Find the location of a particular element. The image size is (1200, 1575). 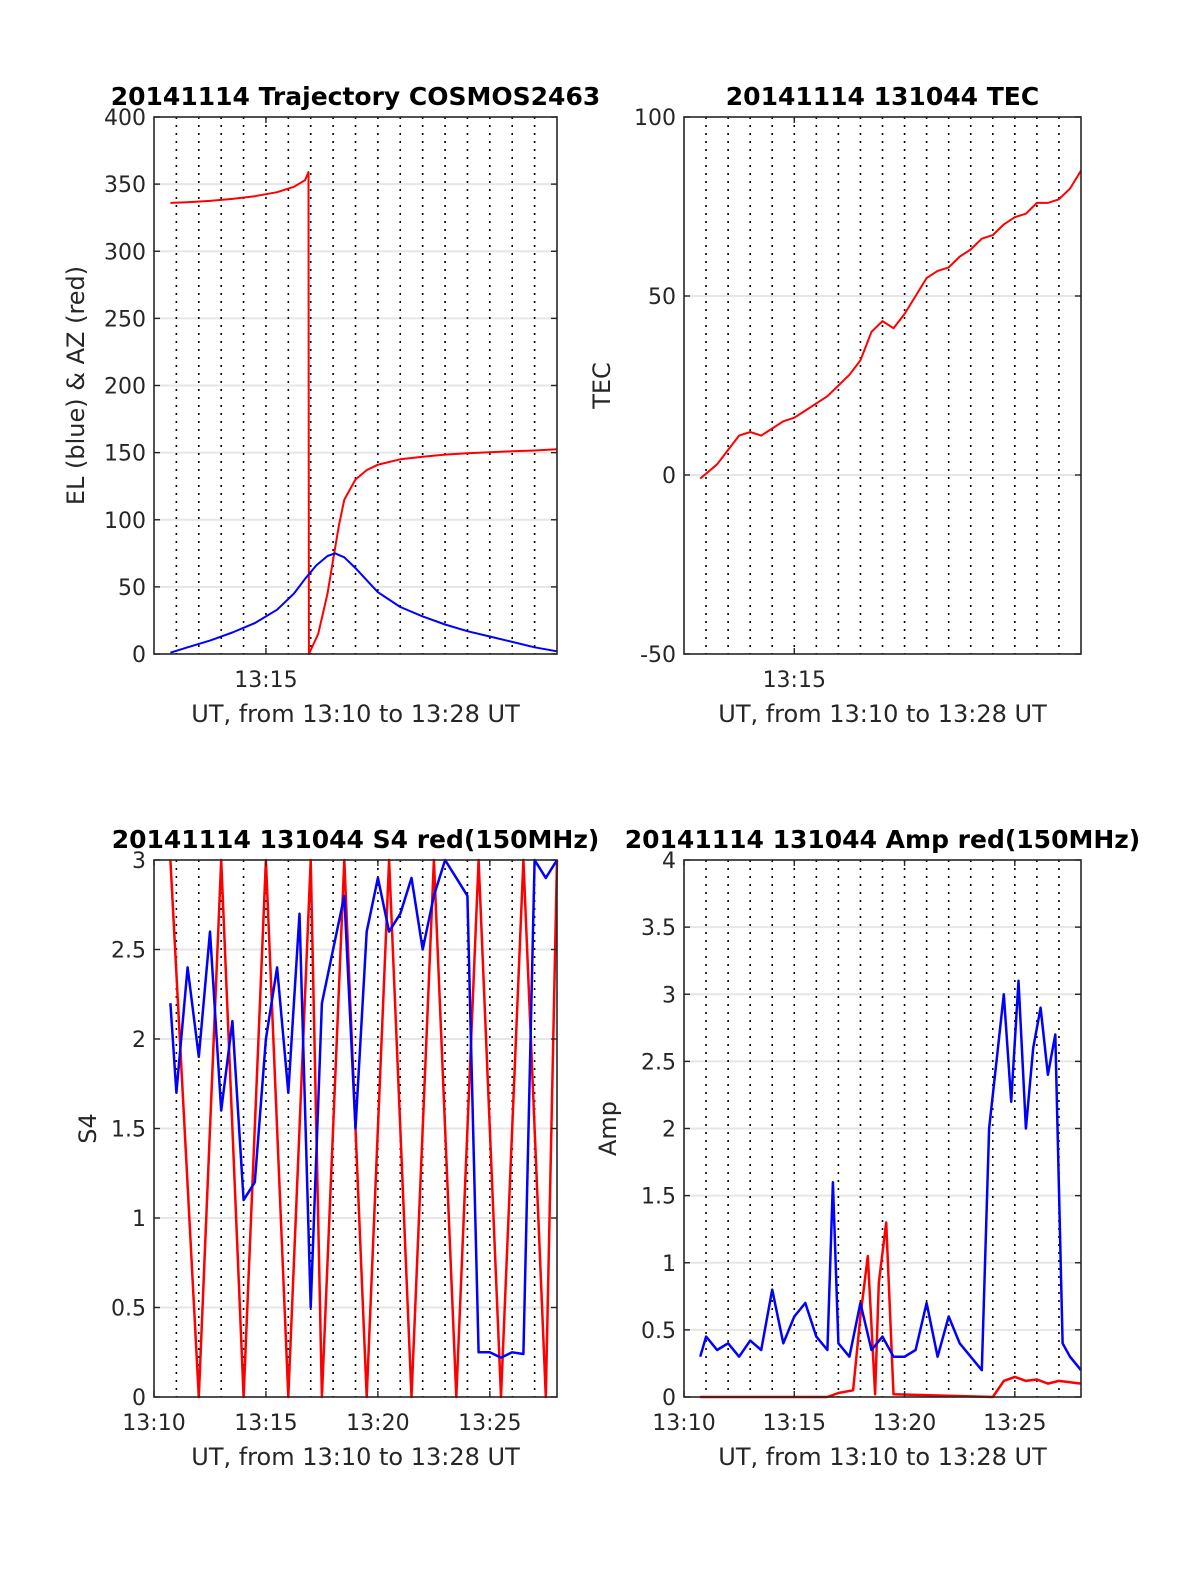

y-axis-label: Amp is located at coordinates (608, 1128).